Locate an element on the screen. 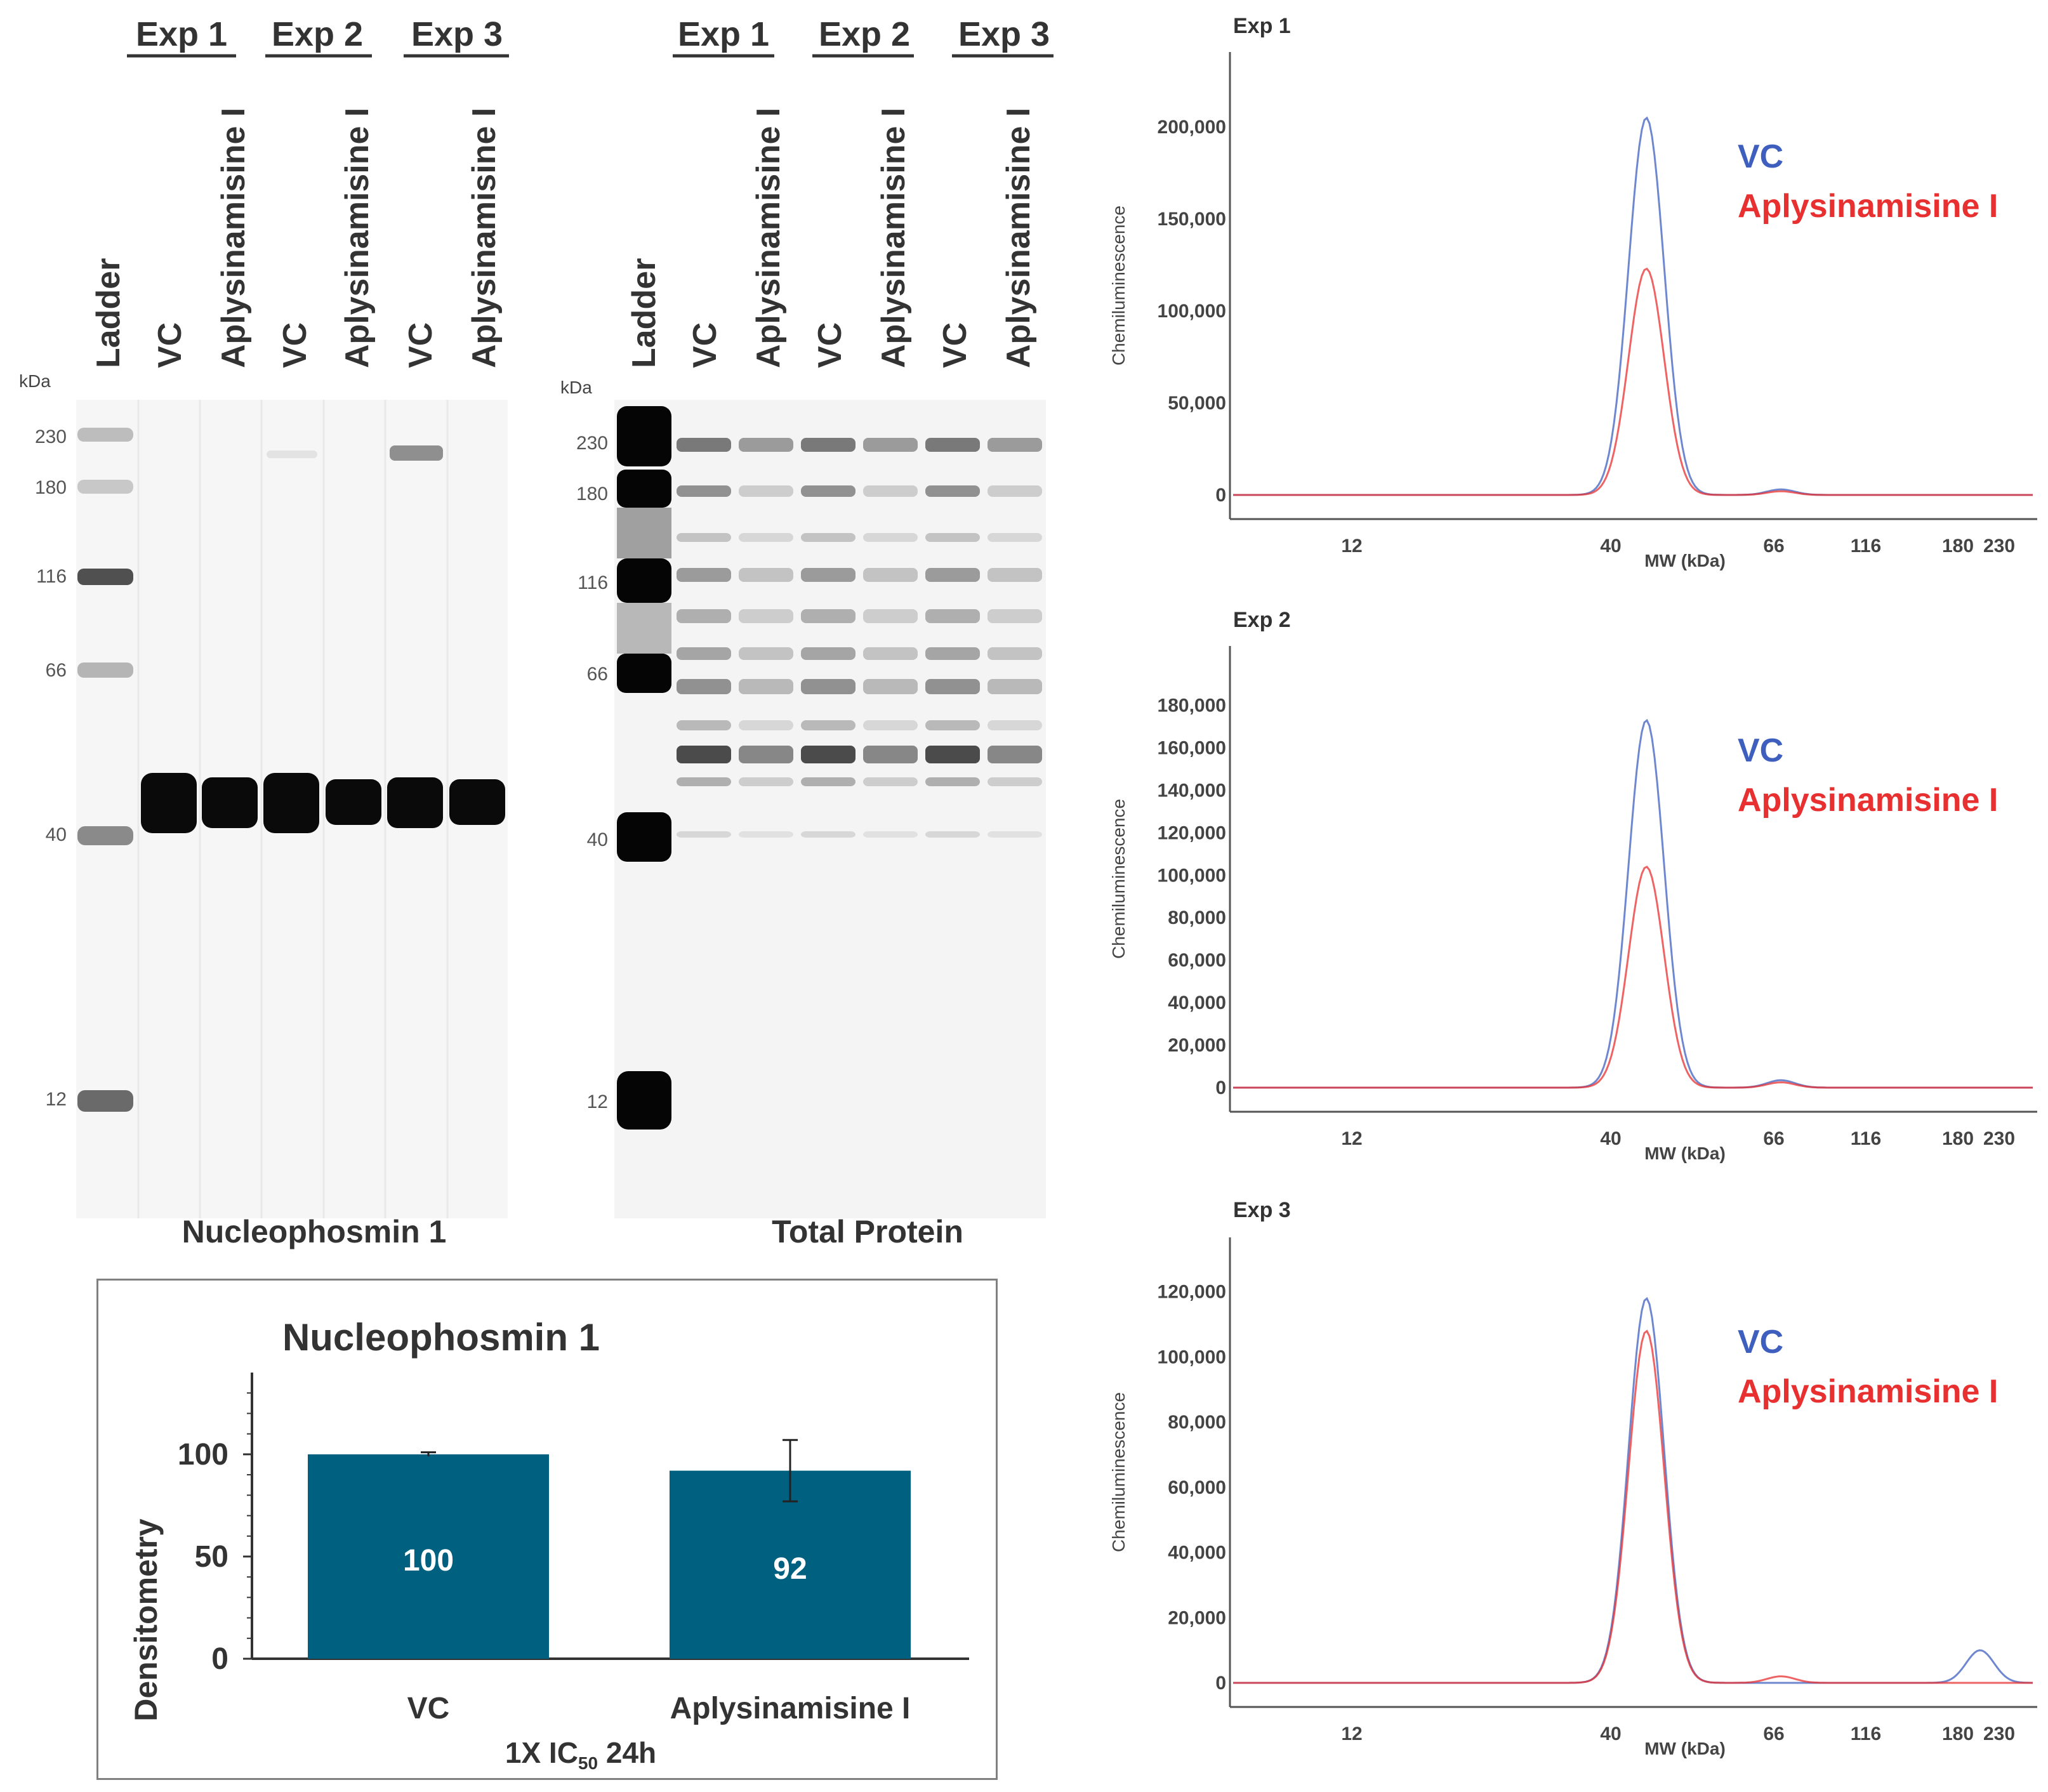 The width and height of the screenshot is (2048, 1792). bars: 100 VC 92 Aplysinamisine I is located at coordinates (609, 1582).